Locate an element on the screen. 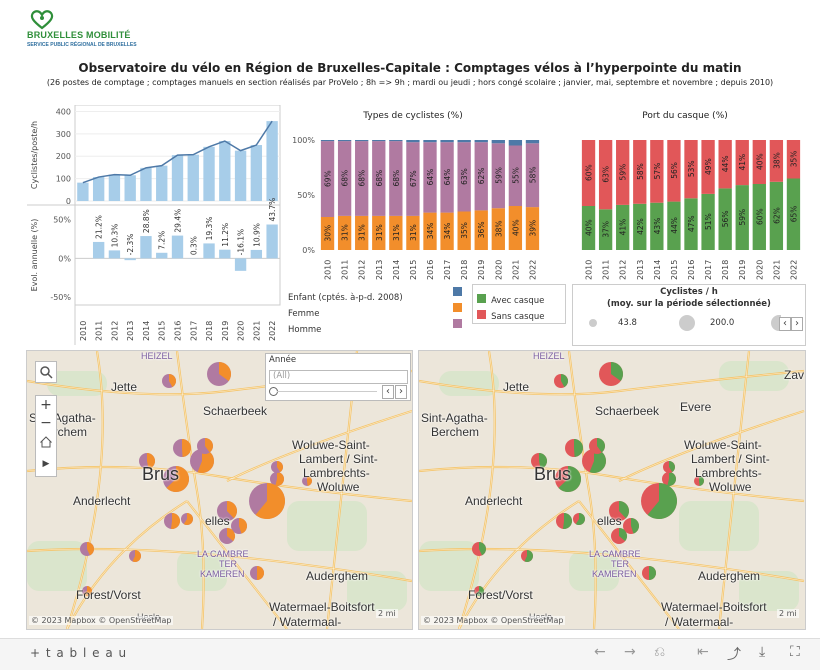 Image resolution: width=820 pixels, height=670 pixels. legend-next-button: › is located at coordinates (797, 324).